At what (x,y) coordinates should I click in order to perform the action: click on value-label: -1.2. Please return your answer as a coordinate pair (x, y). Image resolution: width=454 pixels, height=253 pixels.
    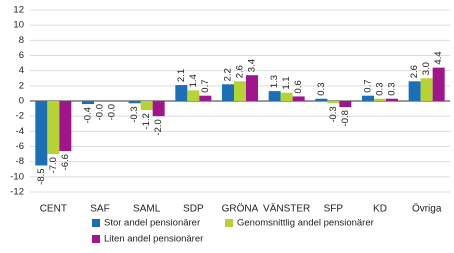
    Looking at the image, I should click on (146, 121).